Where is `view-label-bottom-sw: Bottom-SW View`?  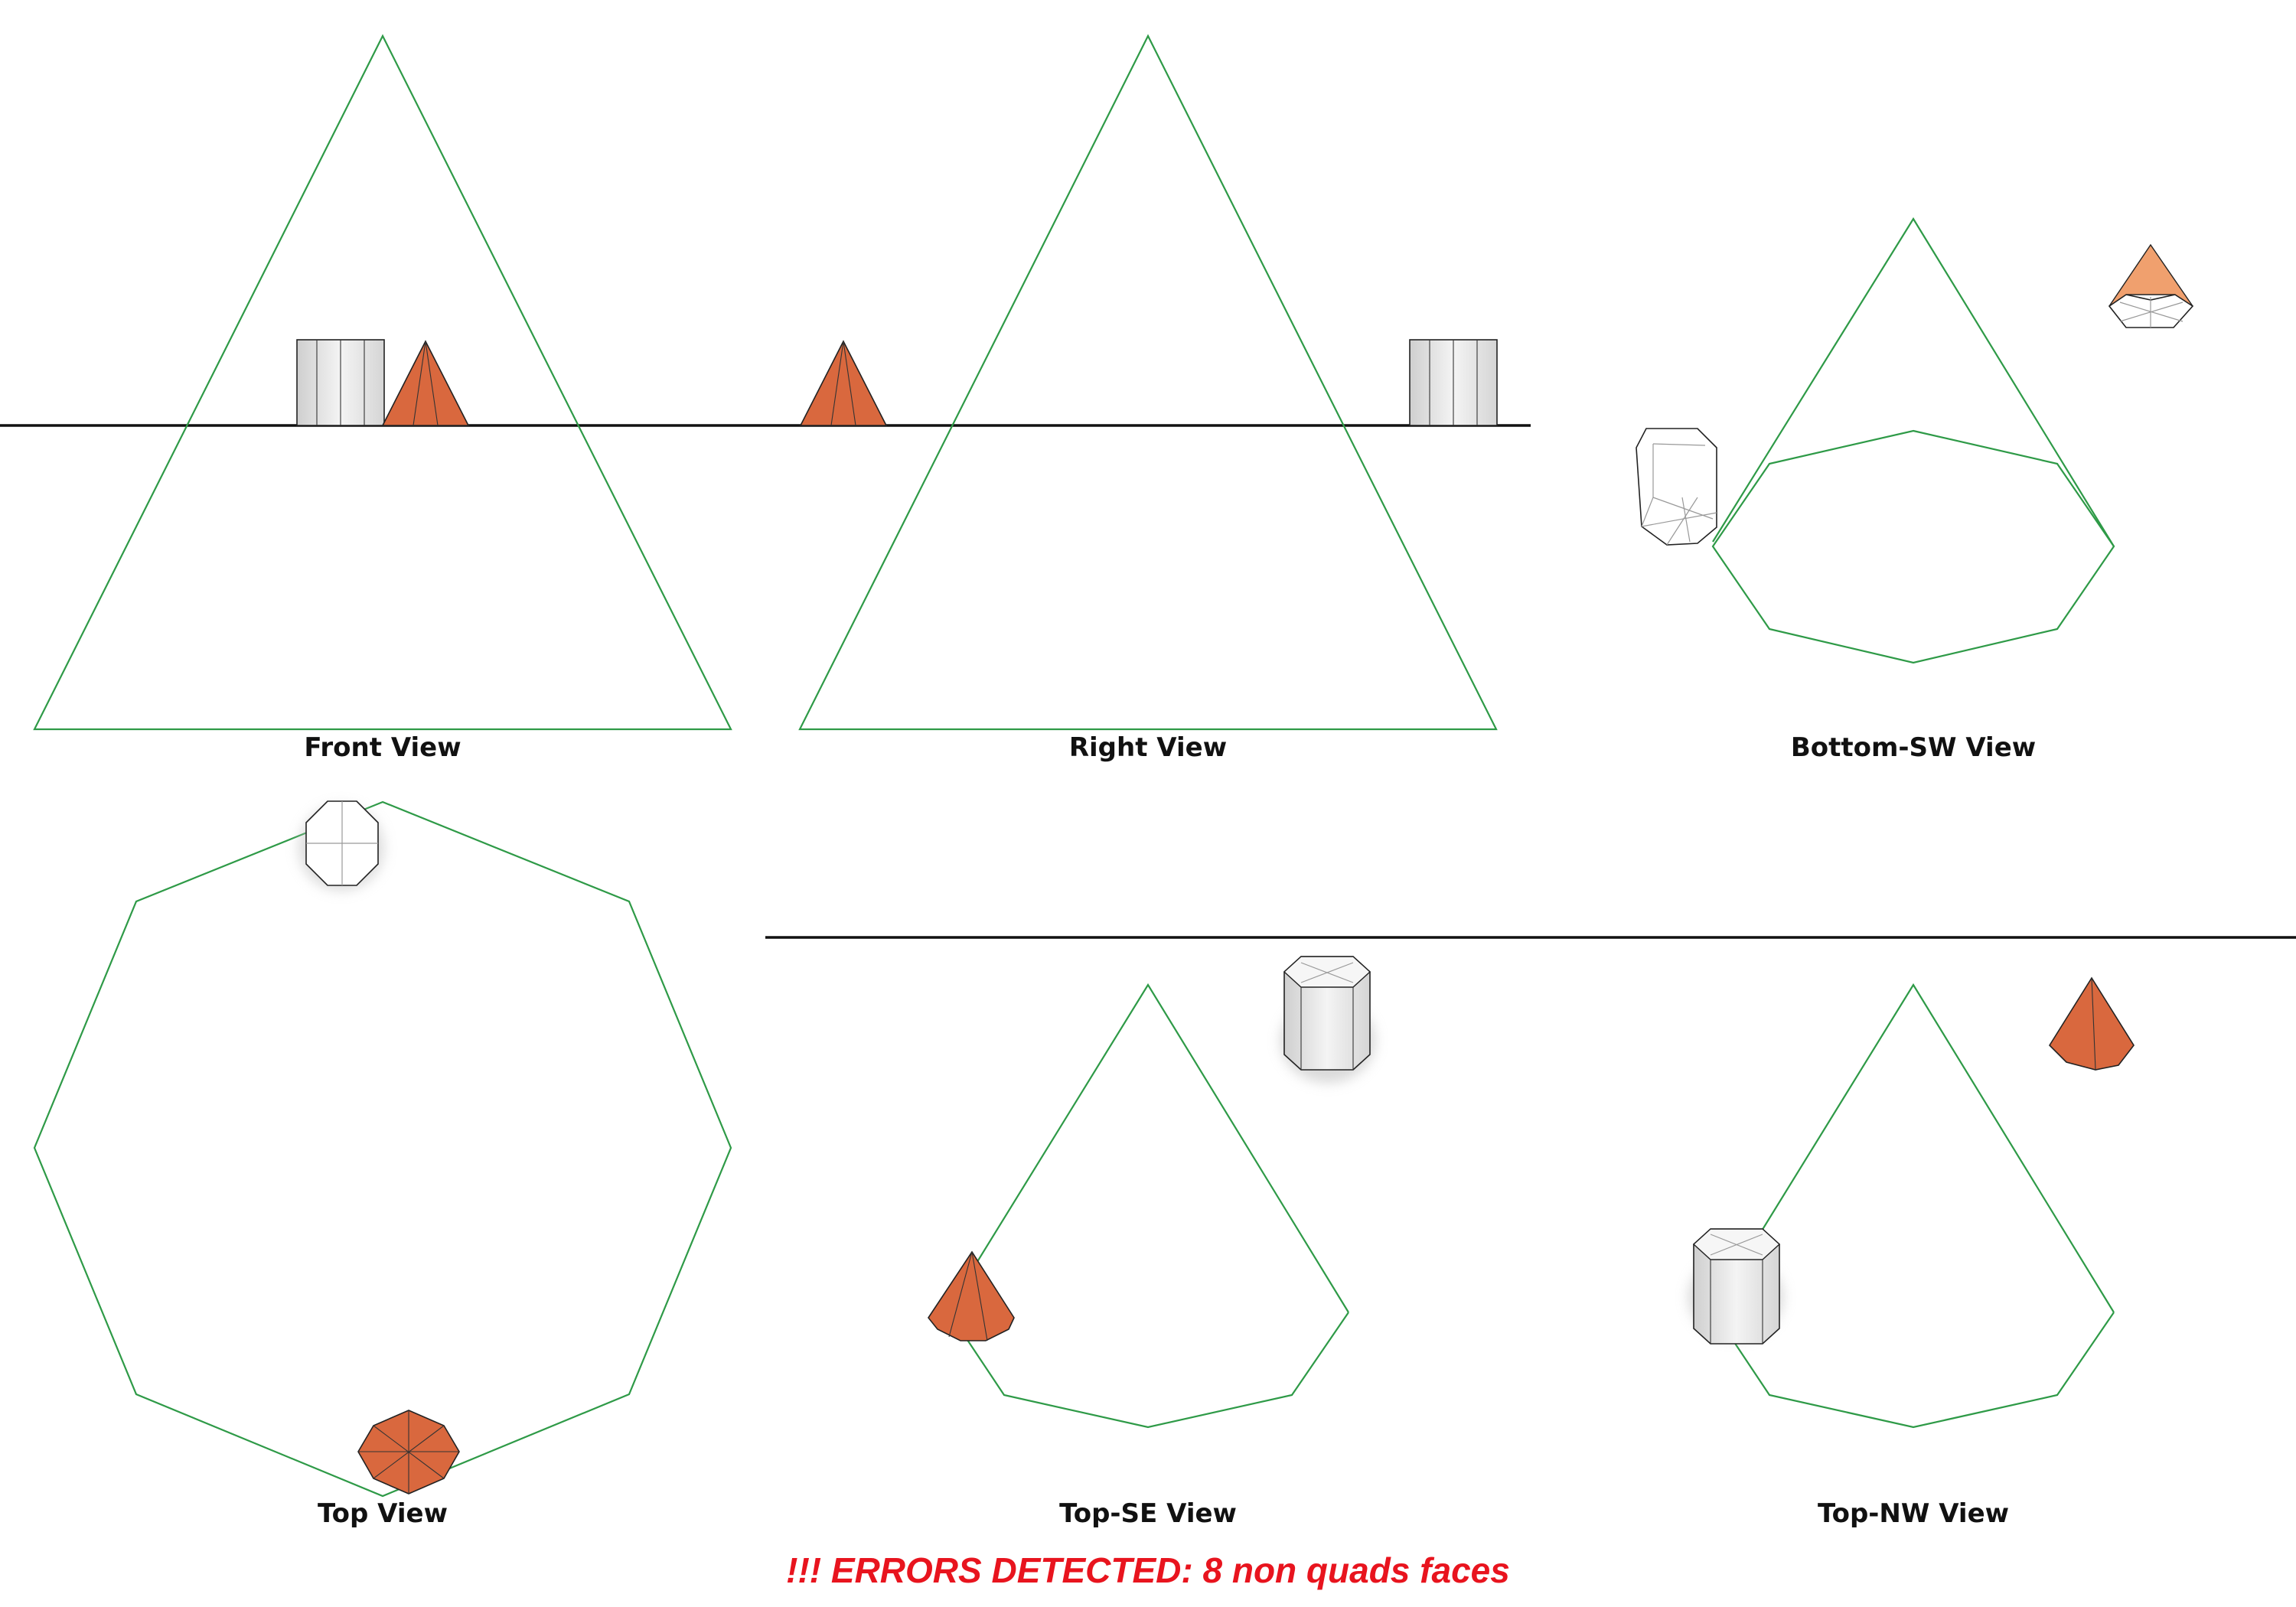
view-label-bottom-sw: Bottom-SW View is located at coordinates (1913, 747).